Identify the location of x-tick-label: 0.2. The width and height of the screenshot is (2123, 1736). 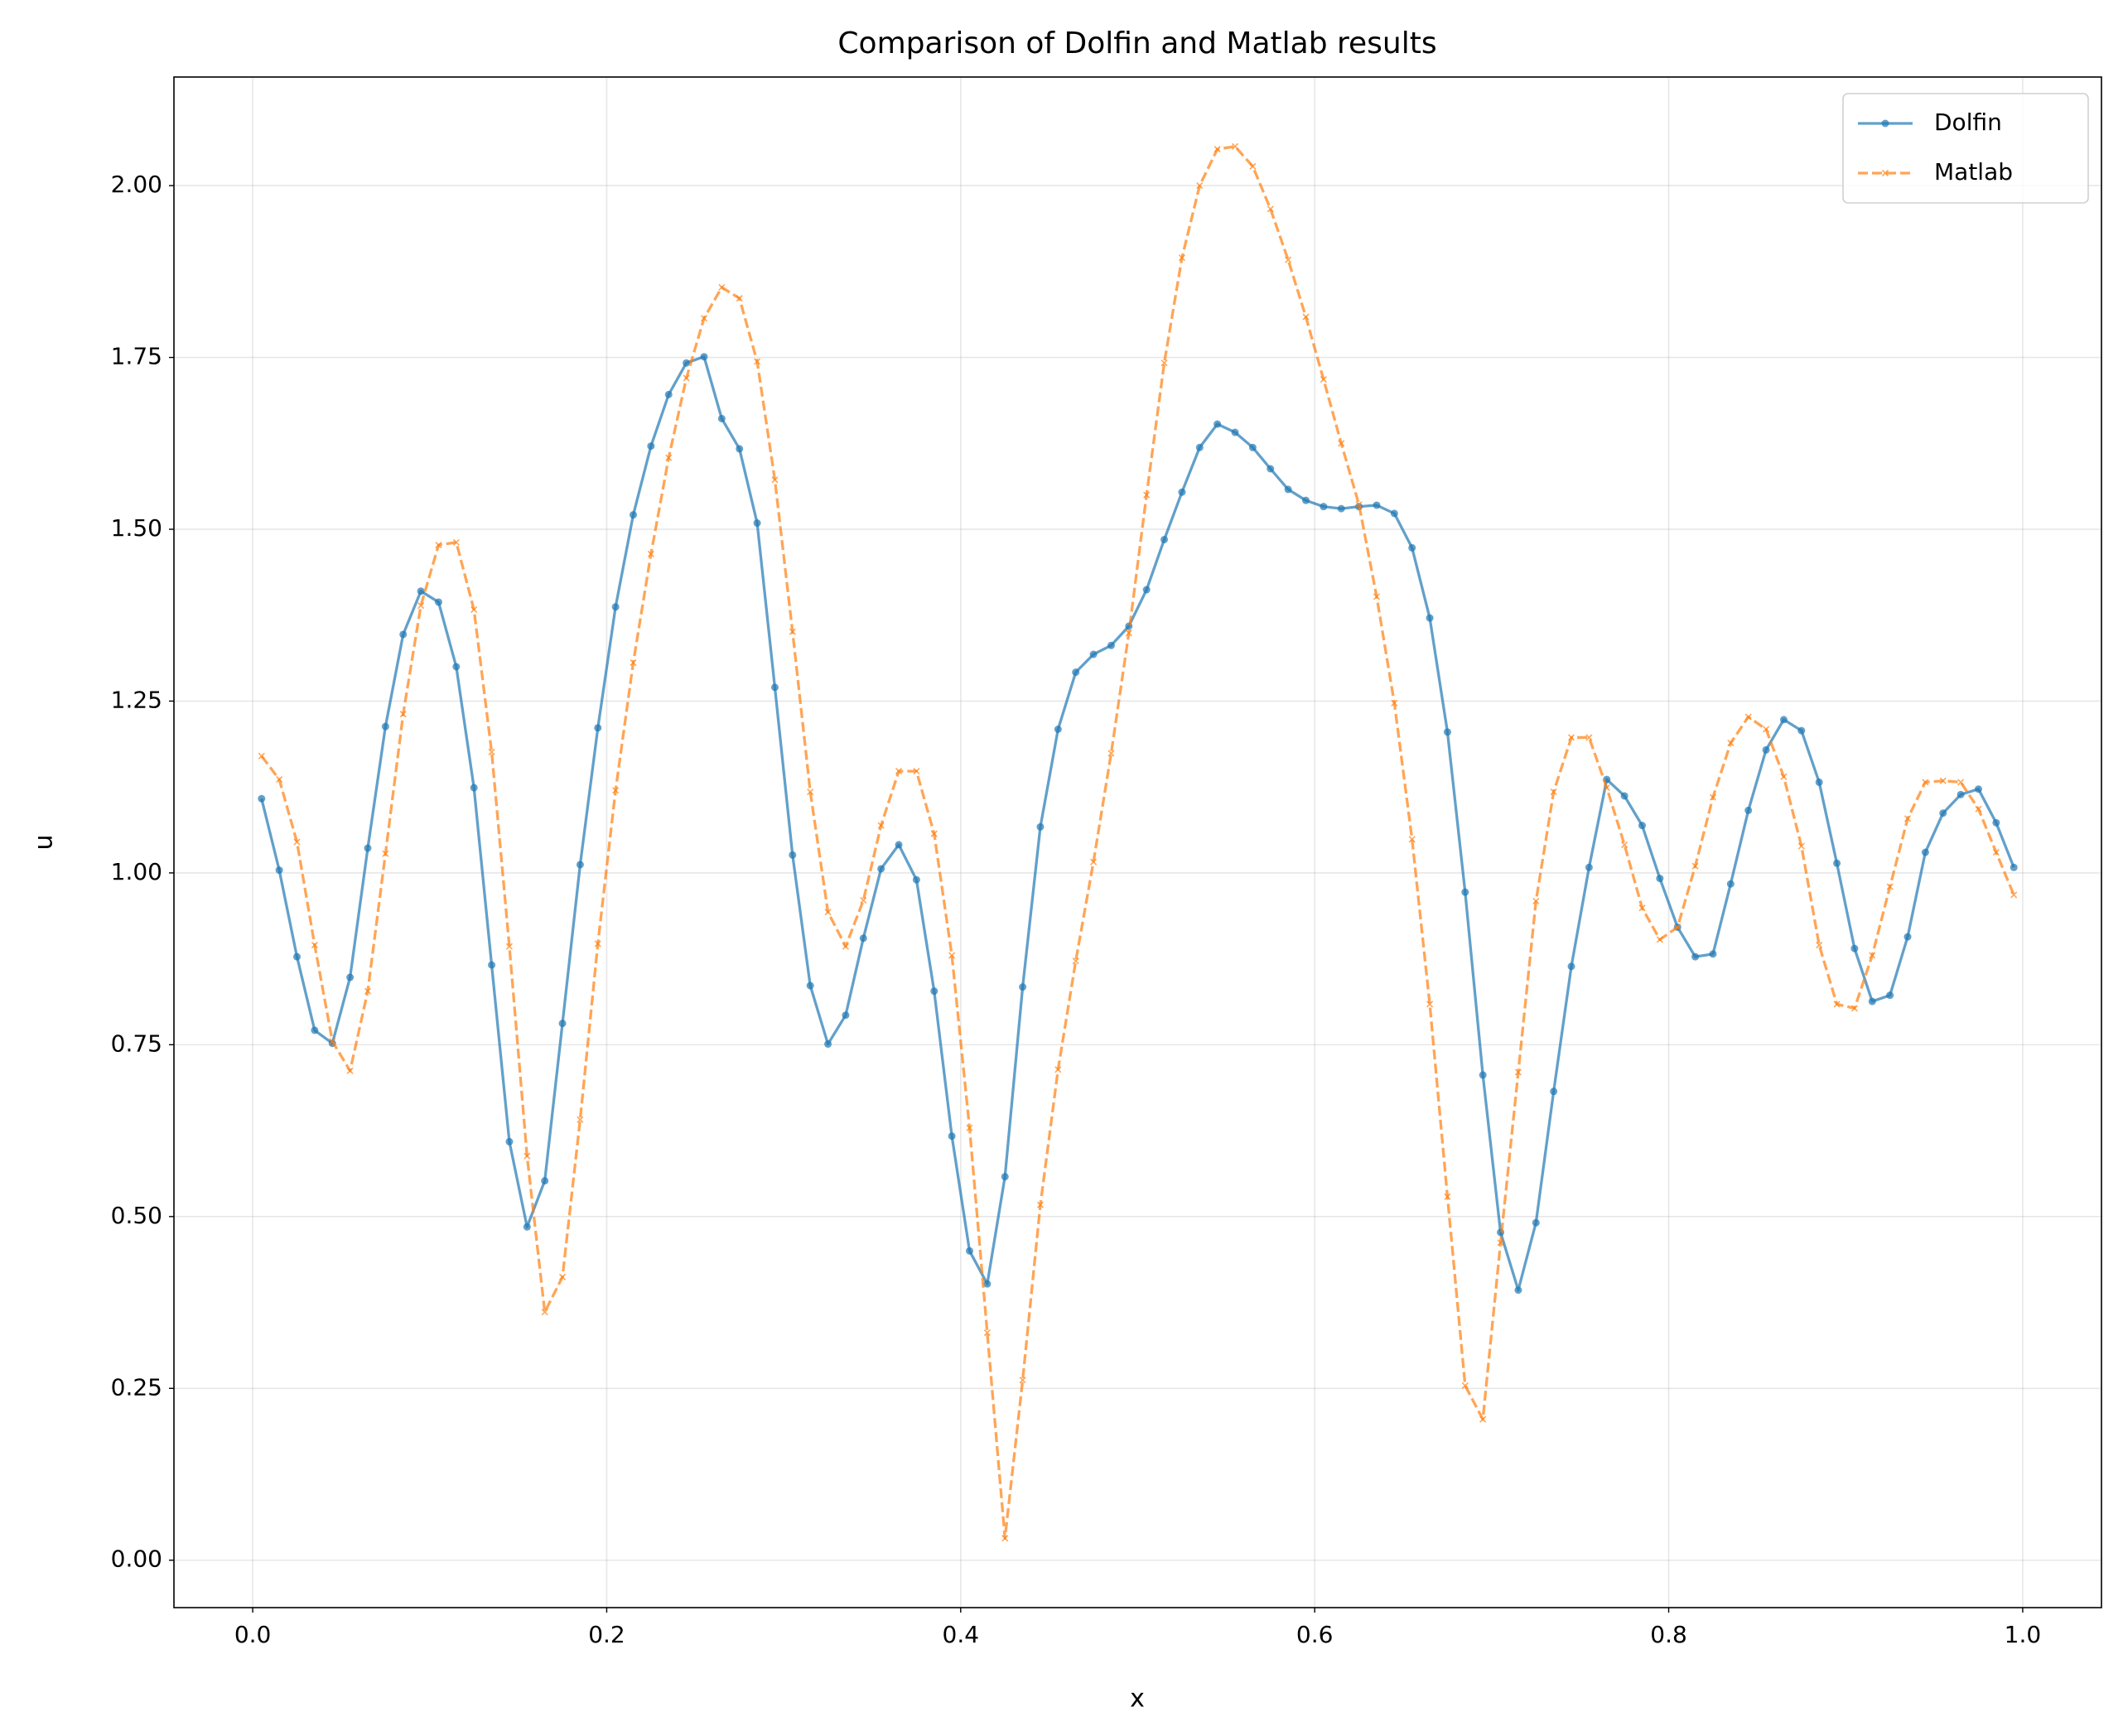
(606, 1635).